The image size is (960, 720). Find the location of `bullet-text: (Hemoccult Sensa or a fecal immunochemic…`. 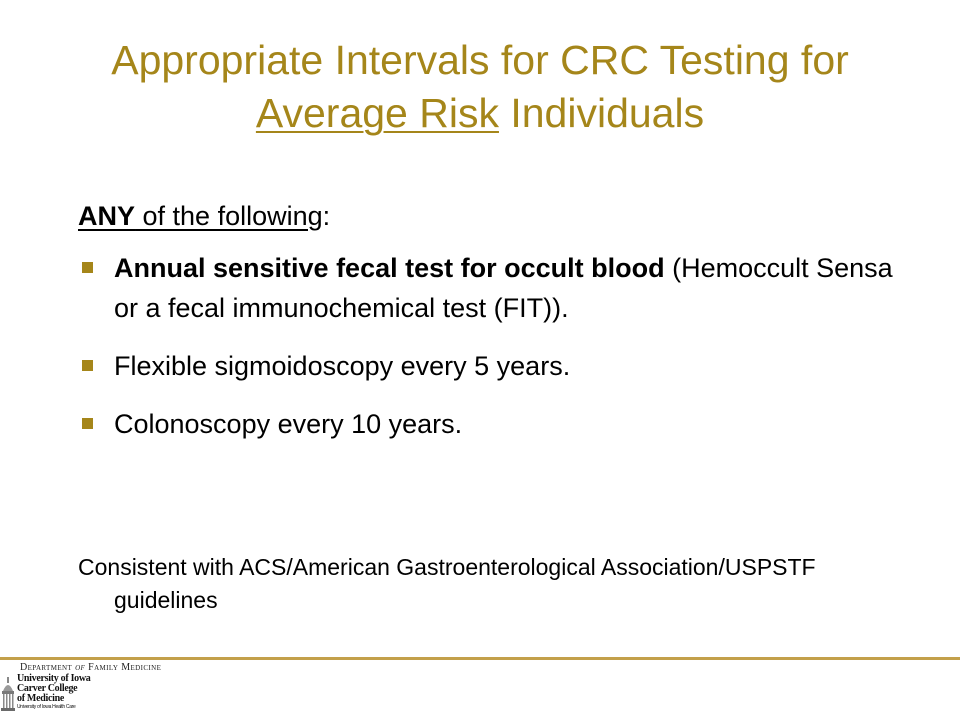

bullet-text: (Hemoccult Sensa or a fecal immunochemic… is located at coordinates (503, 288).